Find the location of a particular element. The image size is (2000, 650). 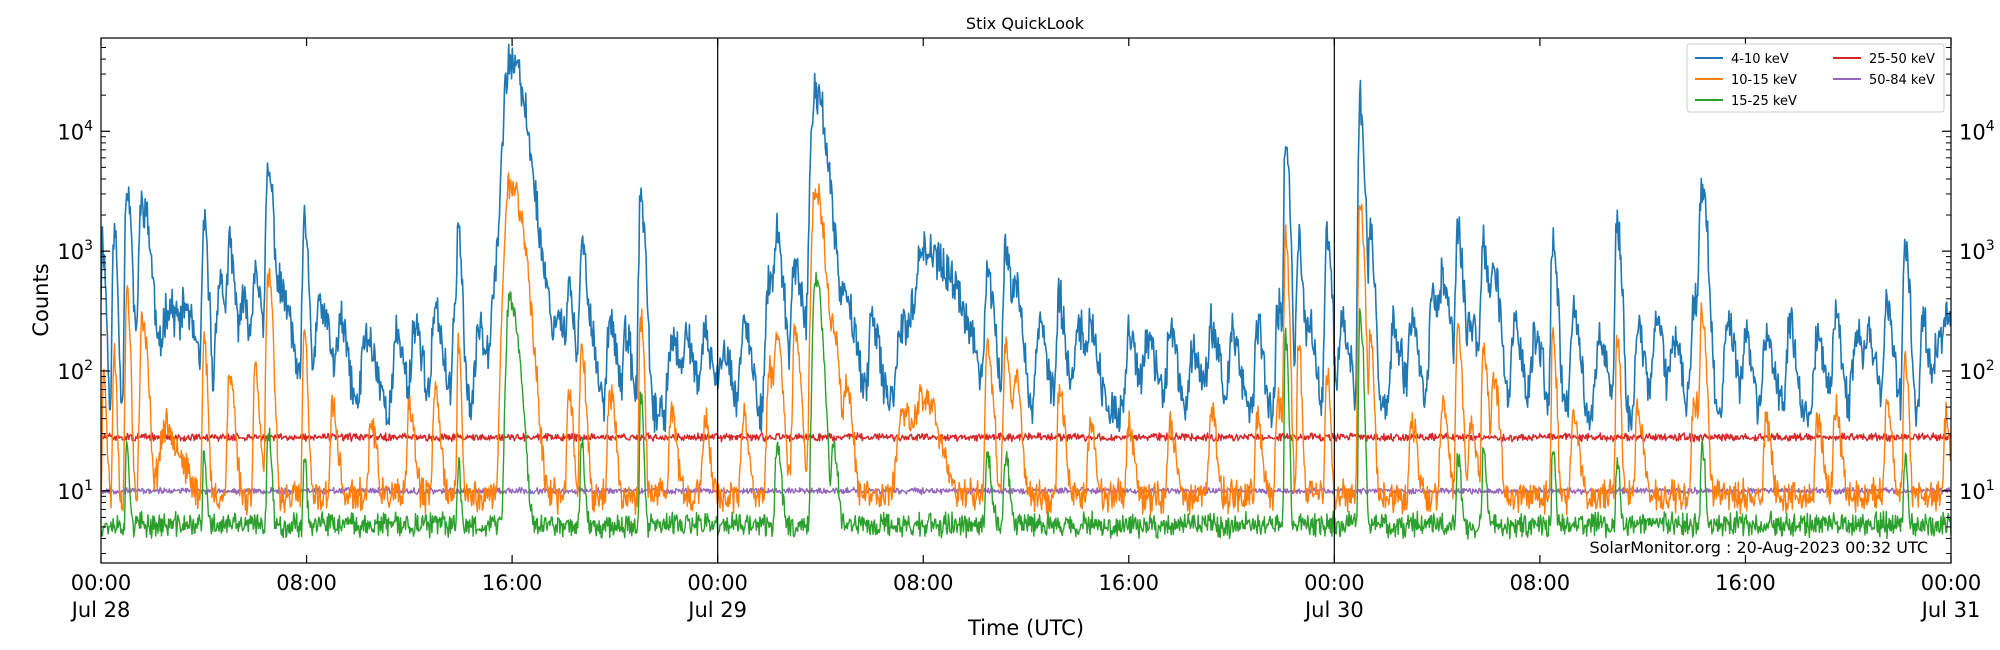

legend-label: 50-84 keV is located at coordinates (1902, 80).